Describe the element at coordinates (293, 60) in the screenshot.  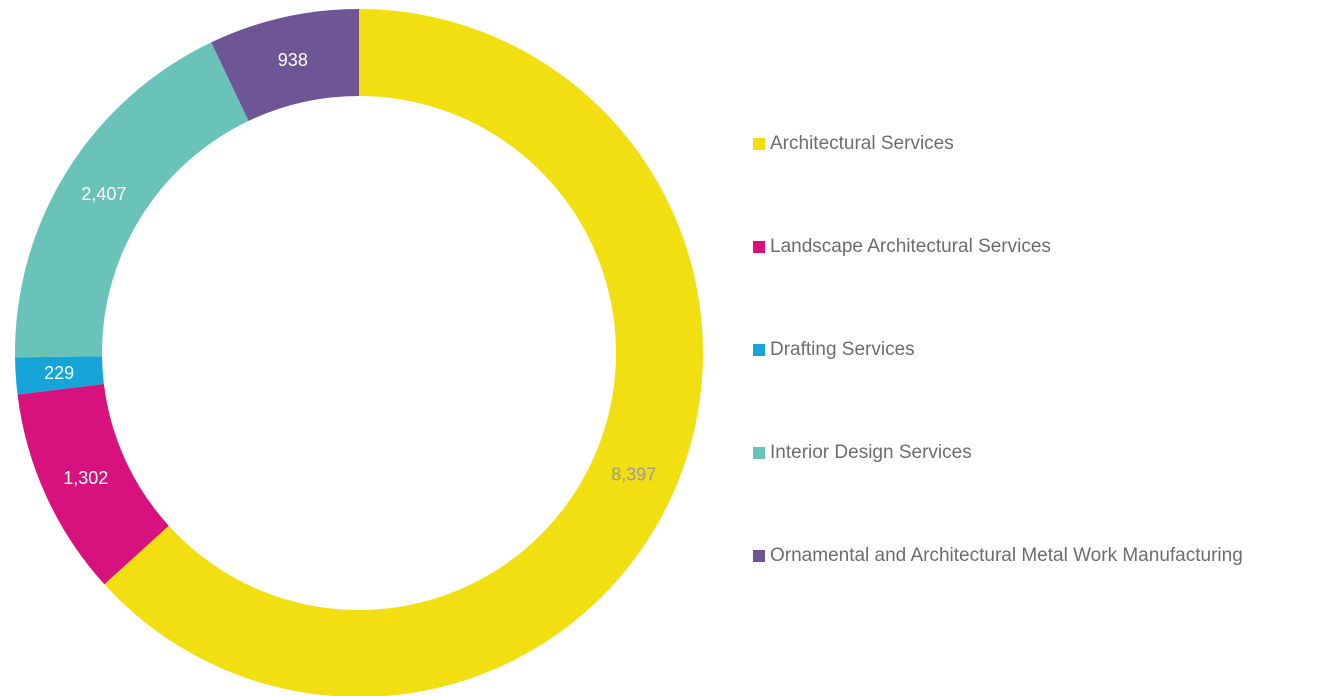
I see `slice-value-label: 938` at that location.